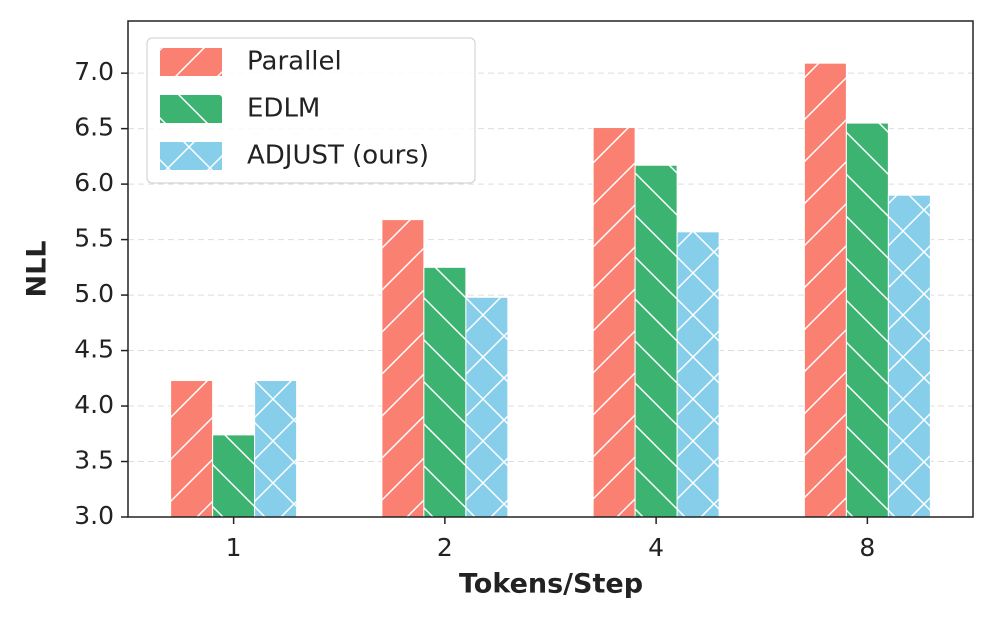 This screenshot has width=996, height=627. I want to click on y-tick-label: 3.5, so click(94, 460).